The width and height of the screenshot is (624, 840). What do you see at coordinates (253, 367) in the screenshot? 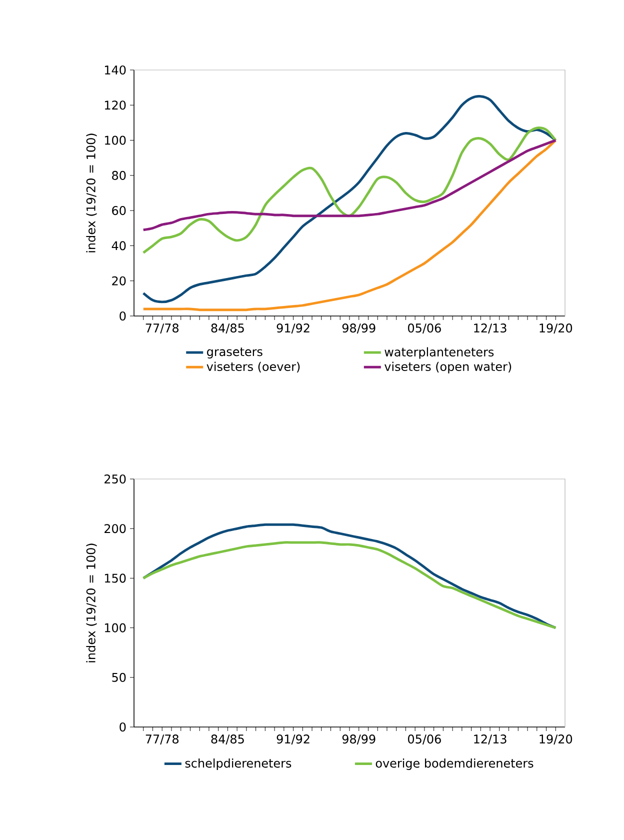
I see `legend-label: viseters (oever)` at bounding box center [253, 367].